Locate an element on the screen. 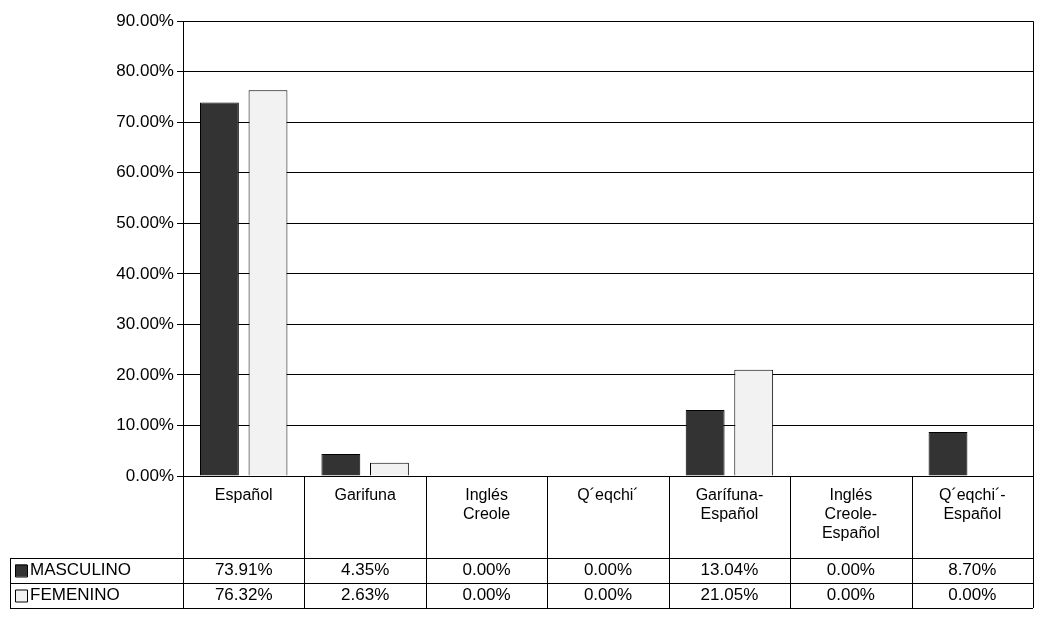 This screenshot has height=621, width=1055. data-label: 2.63% is located at coordinates (365, 595).